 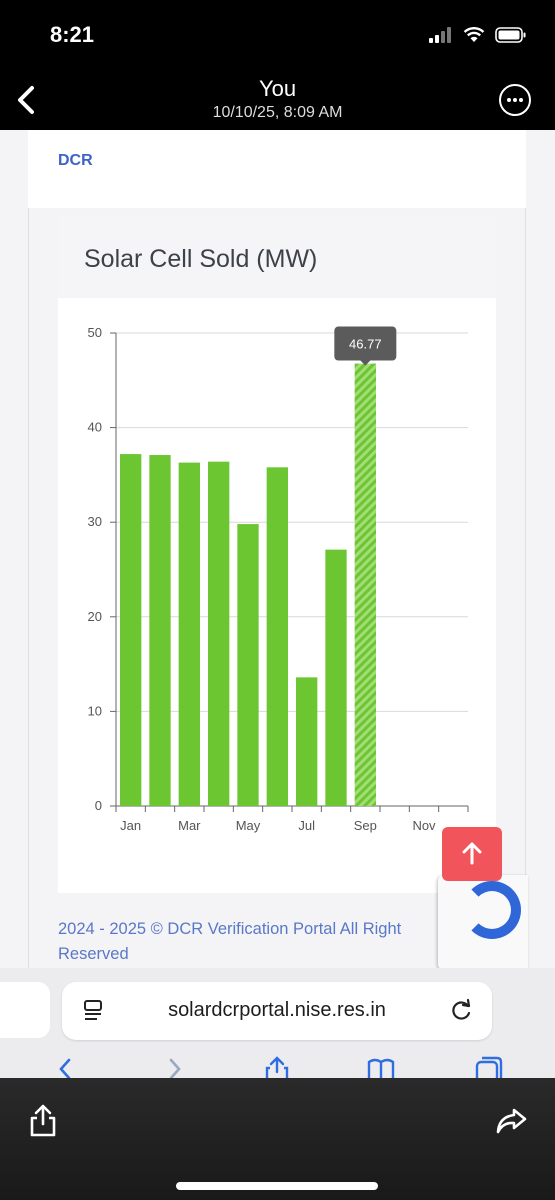 I want to click on reload-icon, so click(x=461, y=1011).